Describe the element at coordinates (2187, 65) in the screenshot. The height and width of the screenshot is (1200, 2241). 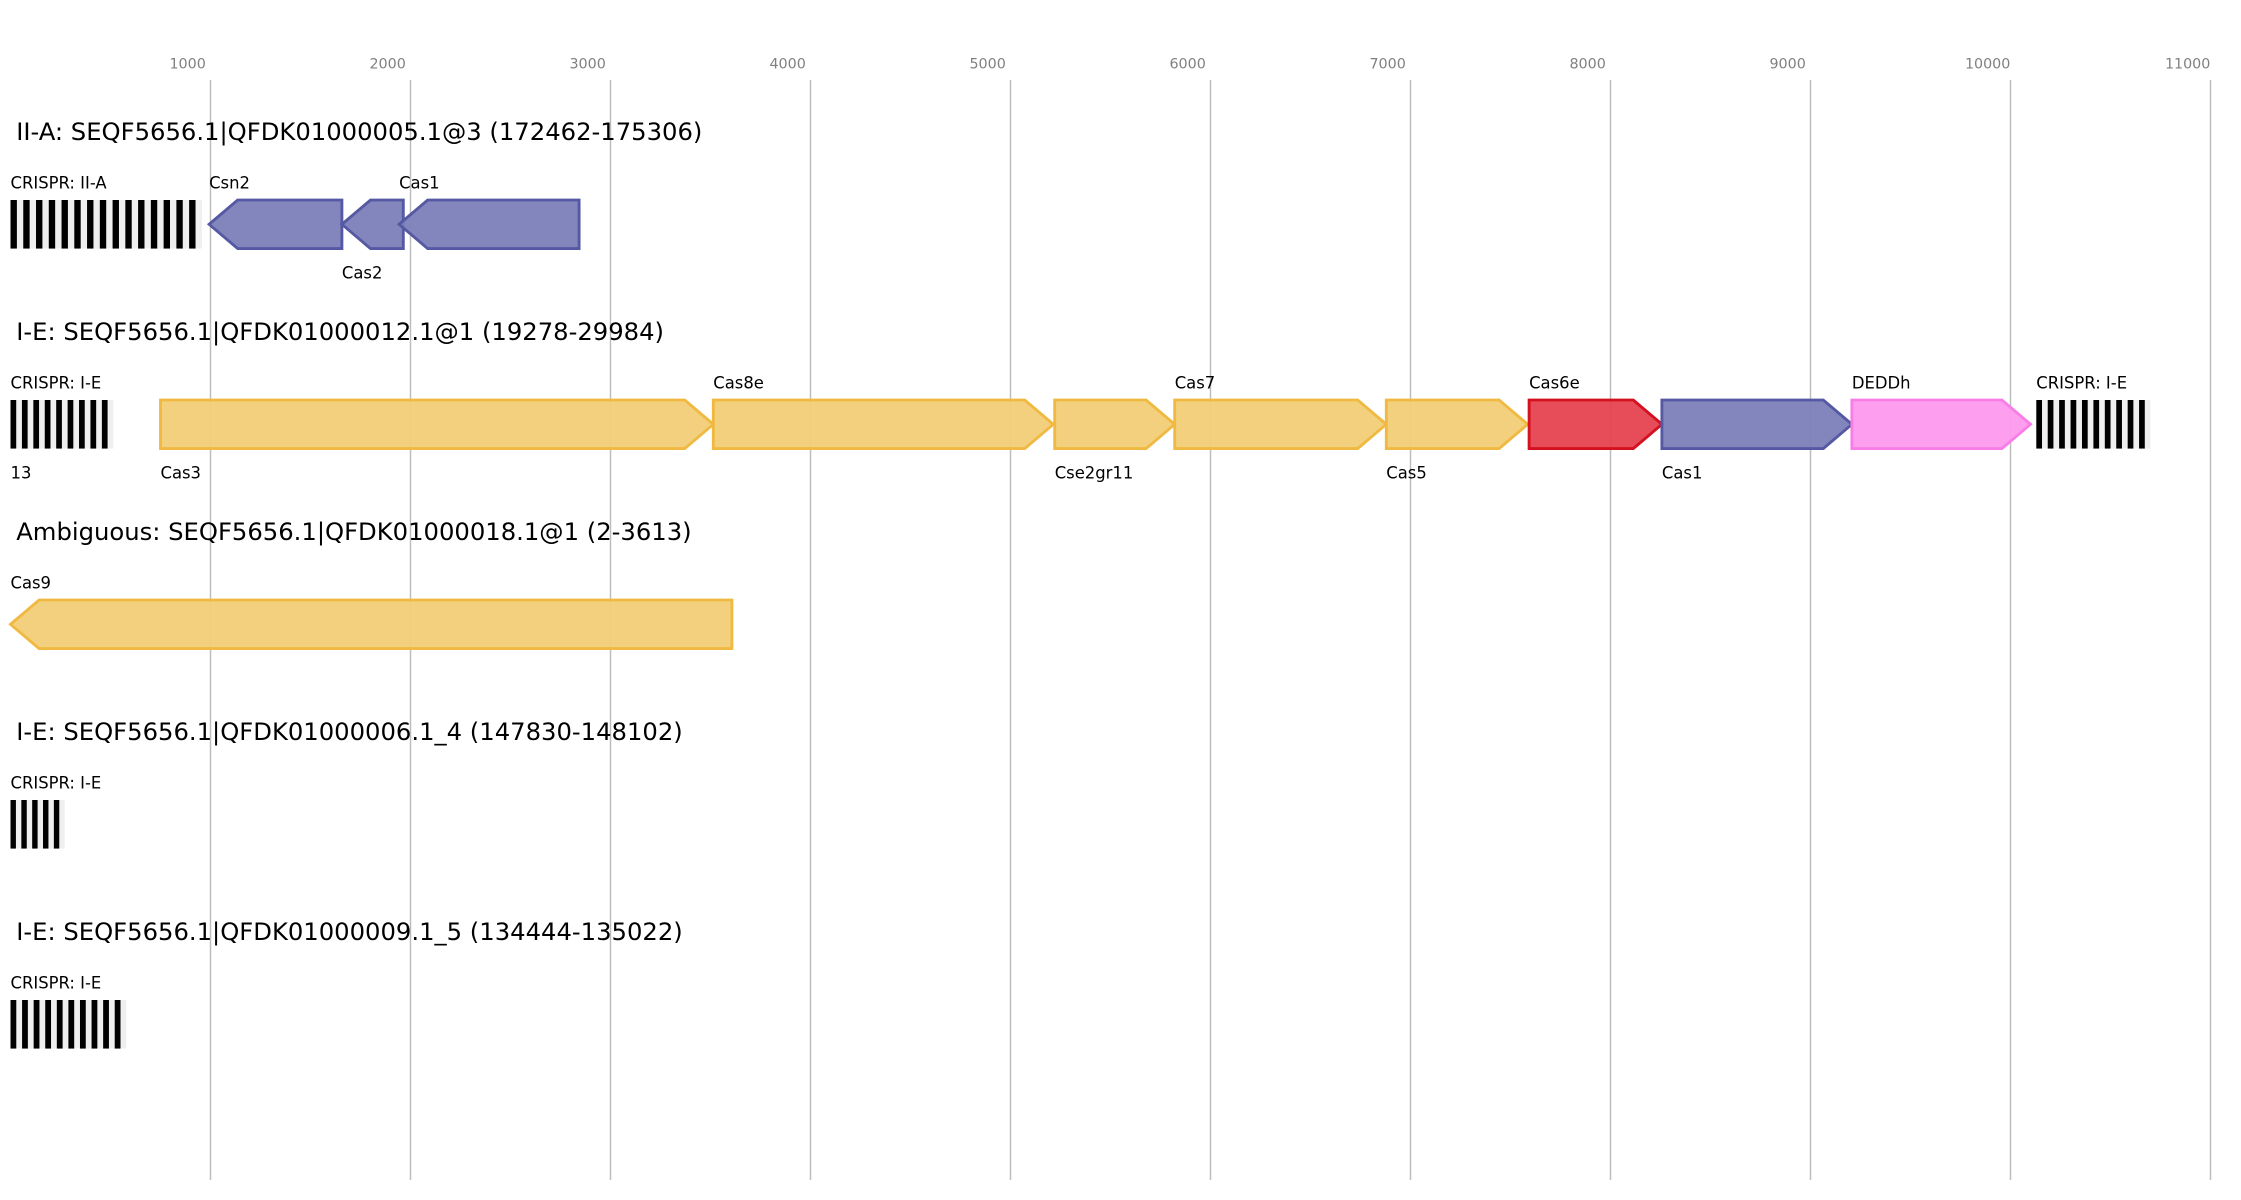
I see `axis-tick-label: 11000` at that location.